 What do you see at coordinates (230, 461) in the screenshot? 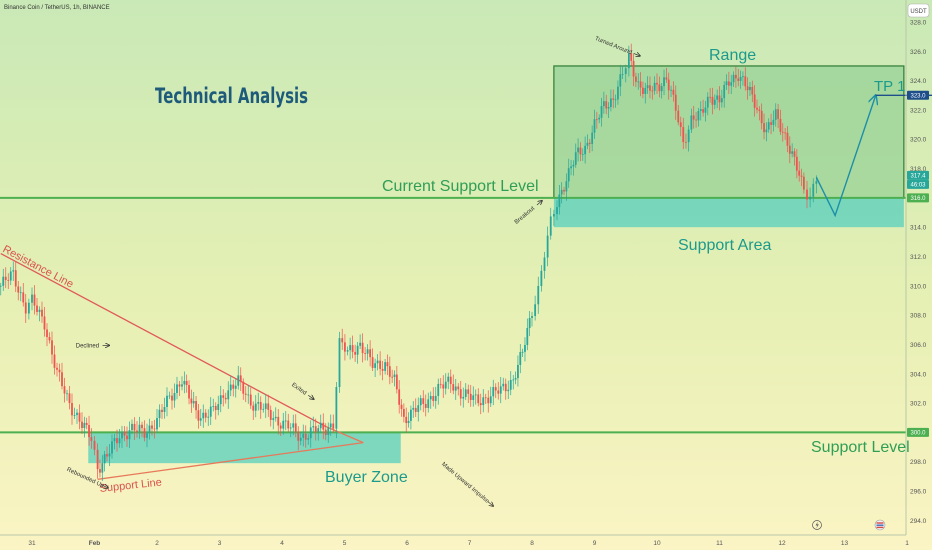
I see `support-line` at bounding box center [230, 461].